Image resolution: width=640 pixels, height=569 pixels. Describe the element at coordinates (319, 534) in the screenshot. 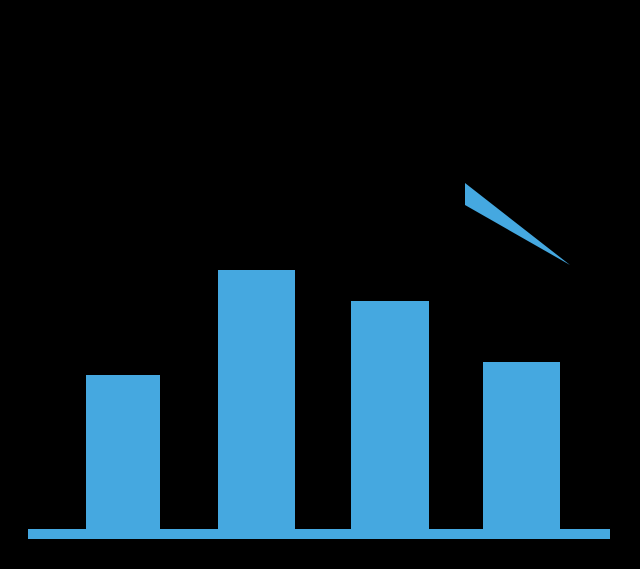

I see `baseline-axis` at that location.